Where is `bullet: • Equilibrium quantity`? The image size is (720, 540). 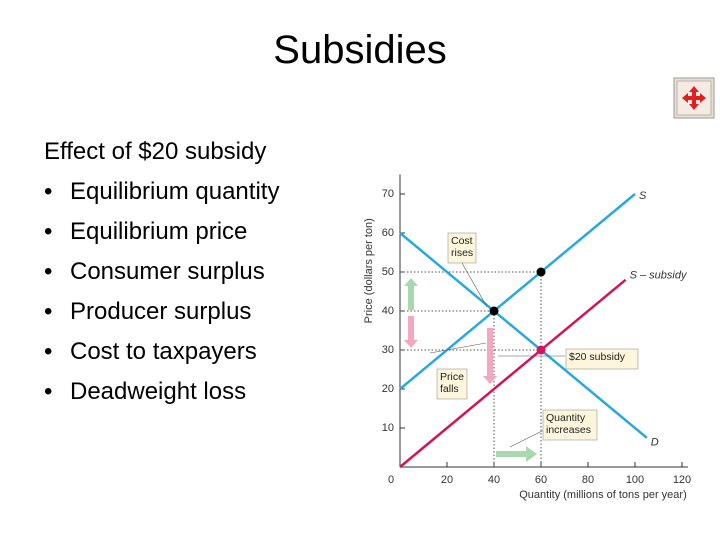
bullet: • Equilibrium quantity is located at coordinates (161, 192).